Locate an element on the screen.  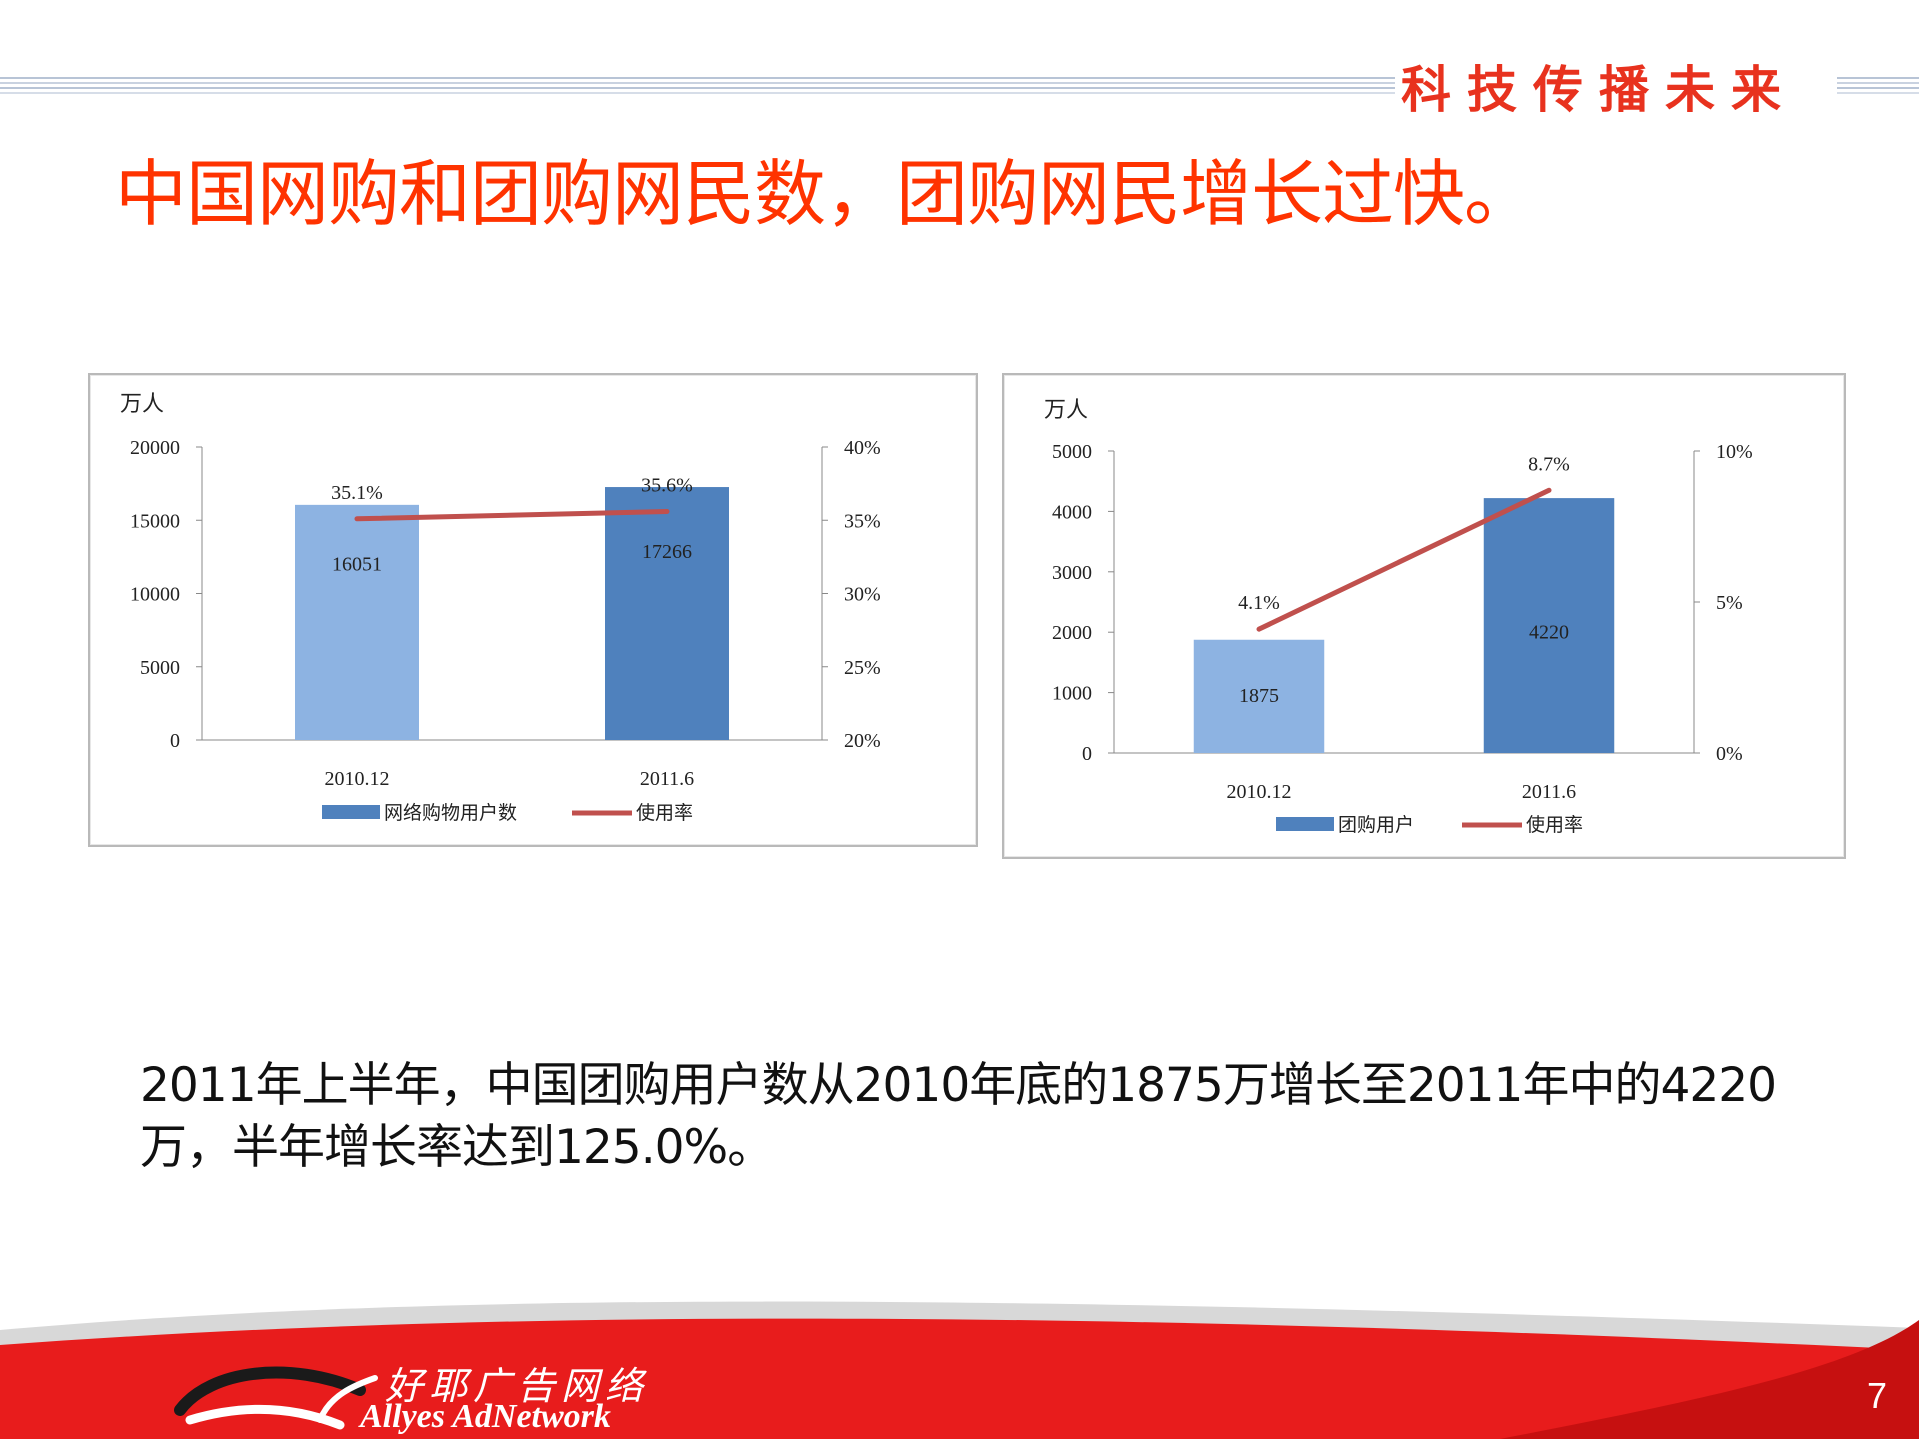
line-value-label: 35.1% is located at coordinates (357, 493).